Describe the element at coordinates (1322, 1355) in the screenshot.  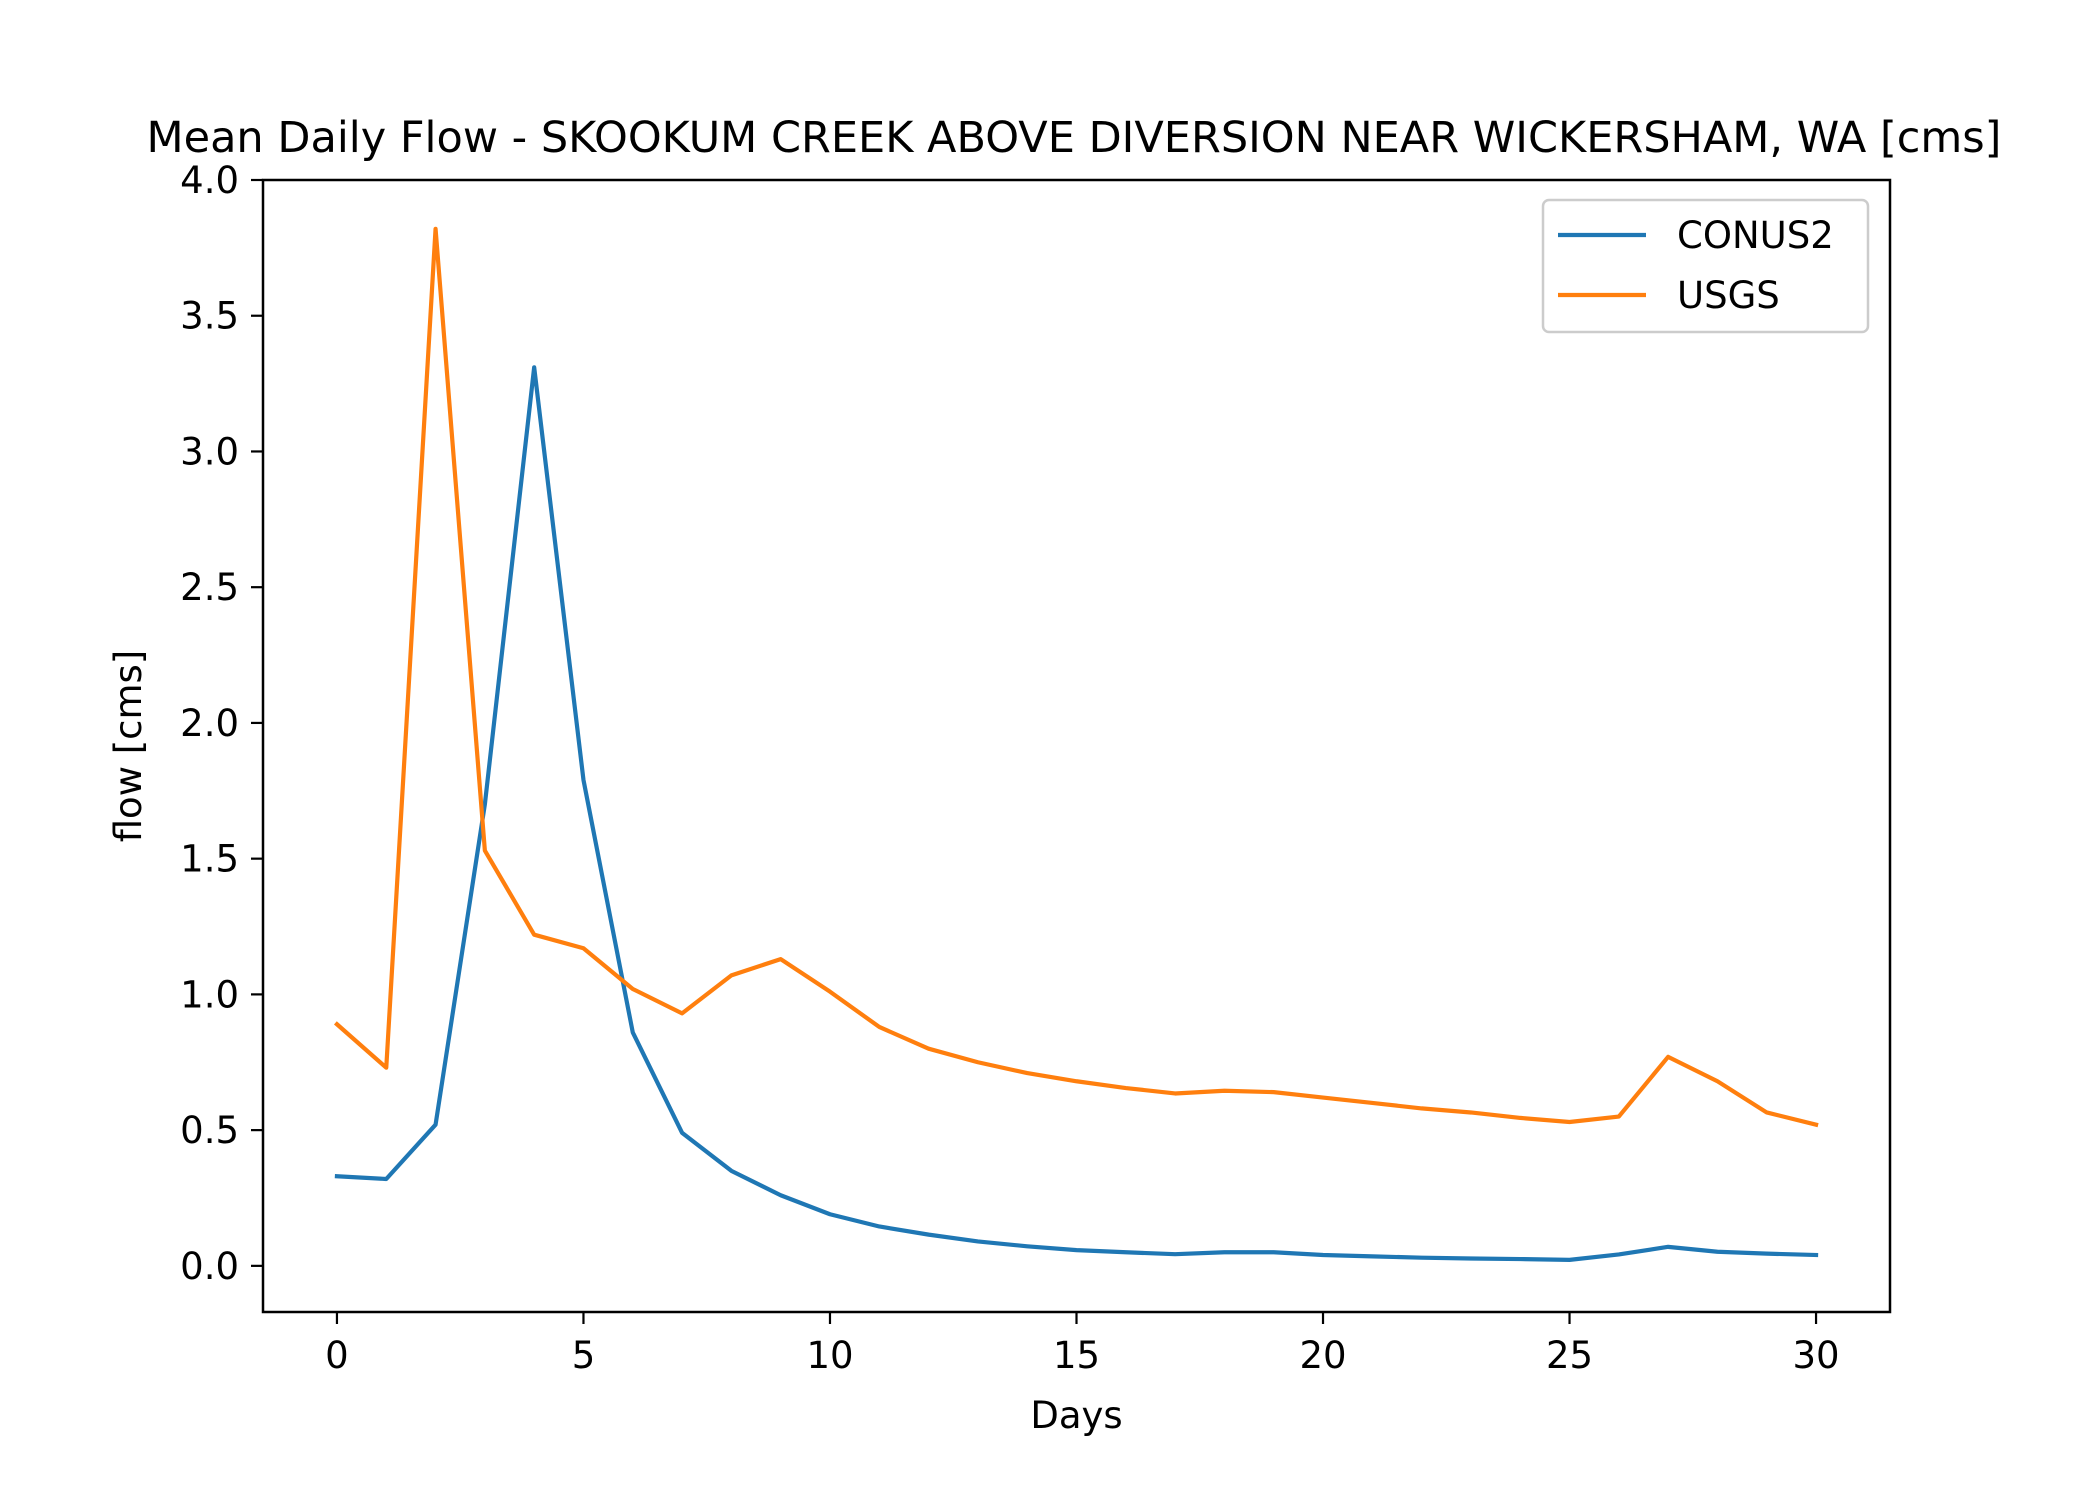
I see `x-tick-label: 20` at that location.